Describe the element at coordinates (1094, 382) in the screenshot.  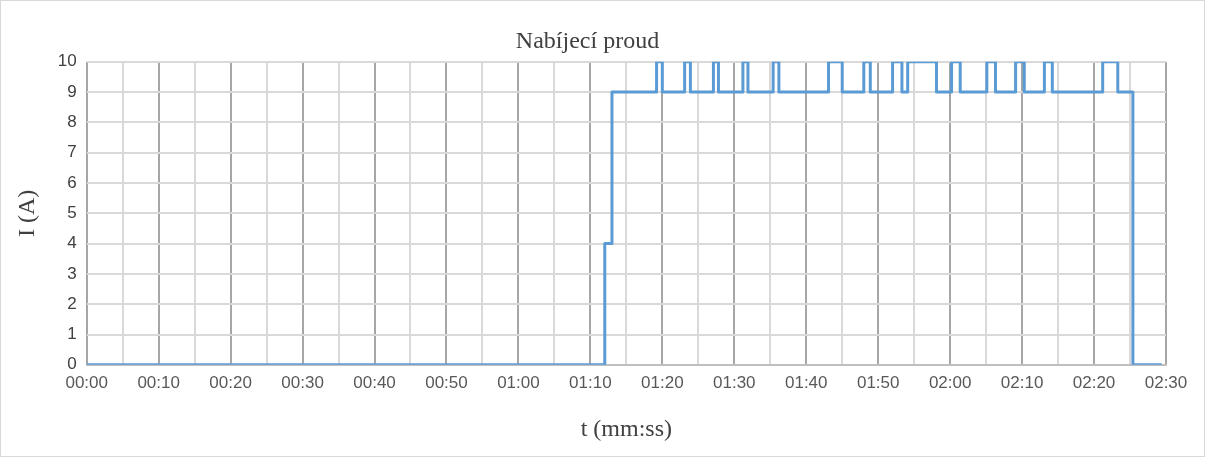
I see `x-tick-label: 02:20` at that location.